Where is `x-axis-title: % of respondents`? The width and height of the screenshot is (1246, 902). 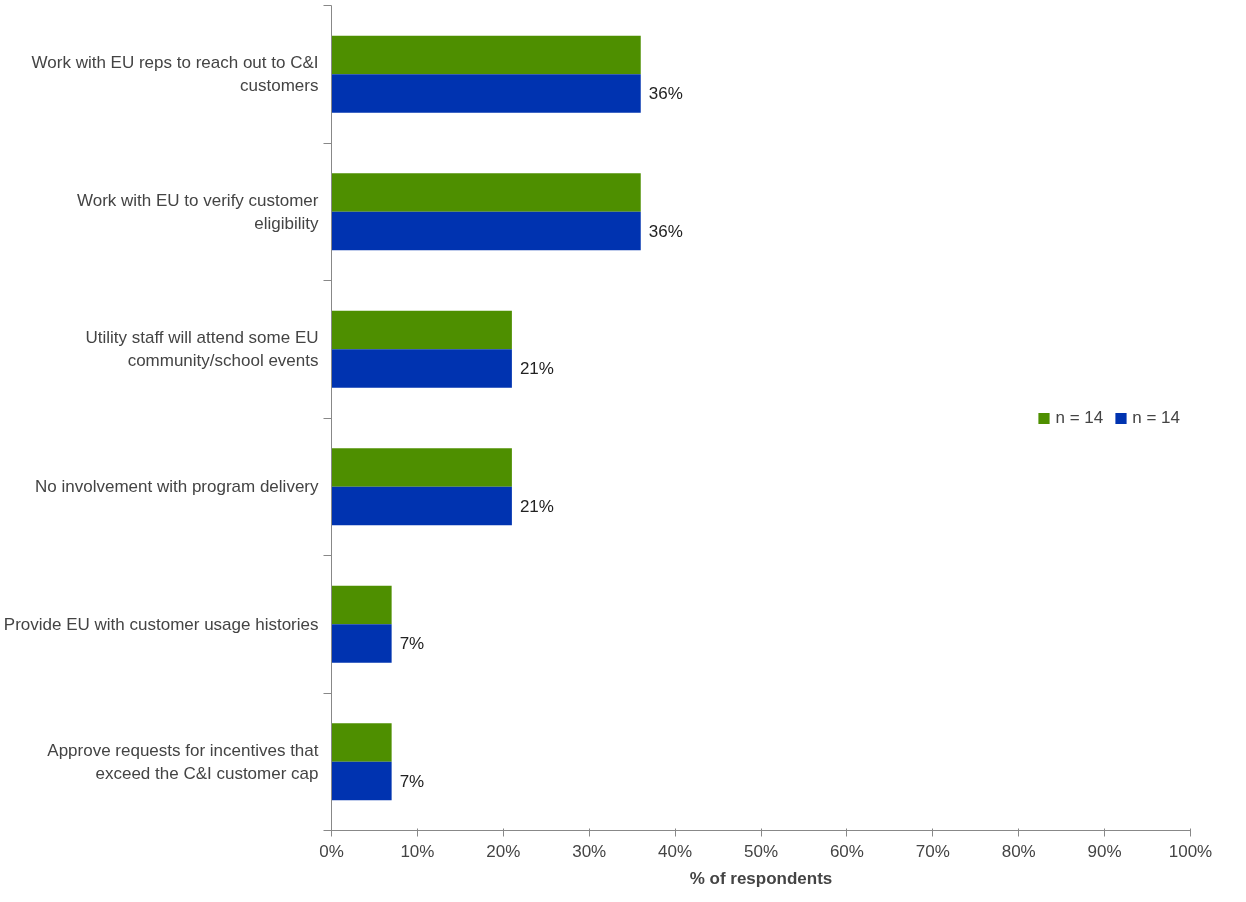 x-axis-title: % of respondents is located at coordinates (761, 878).